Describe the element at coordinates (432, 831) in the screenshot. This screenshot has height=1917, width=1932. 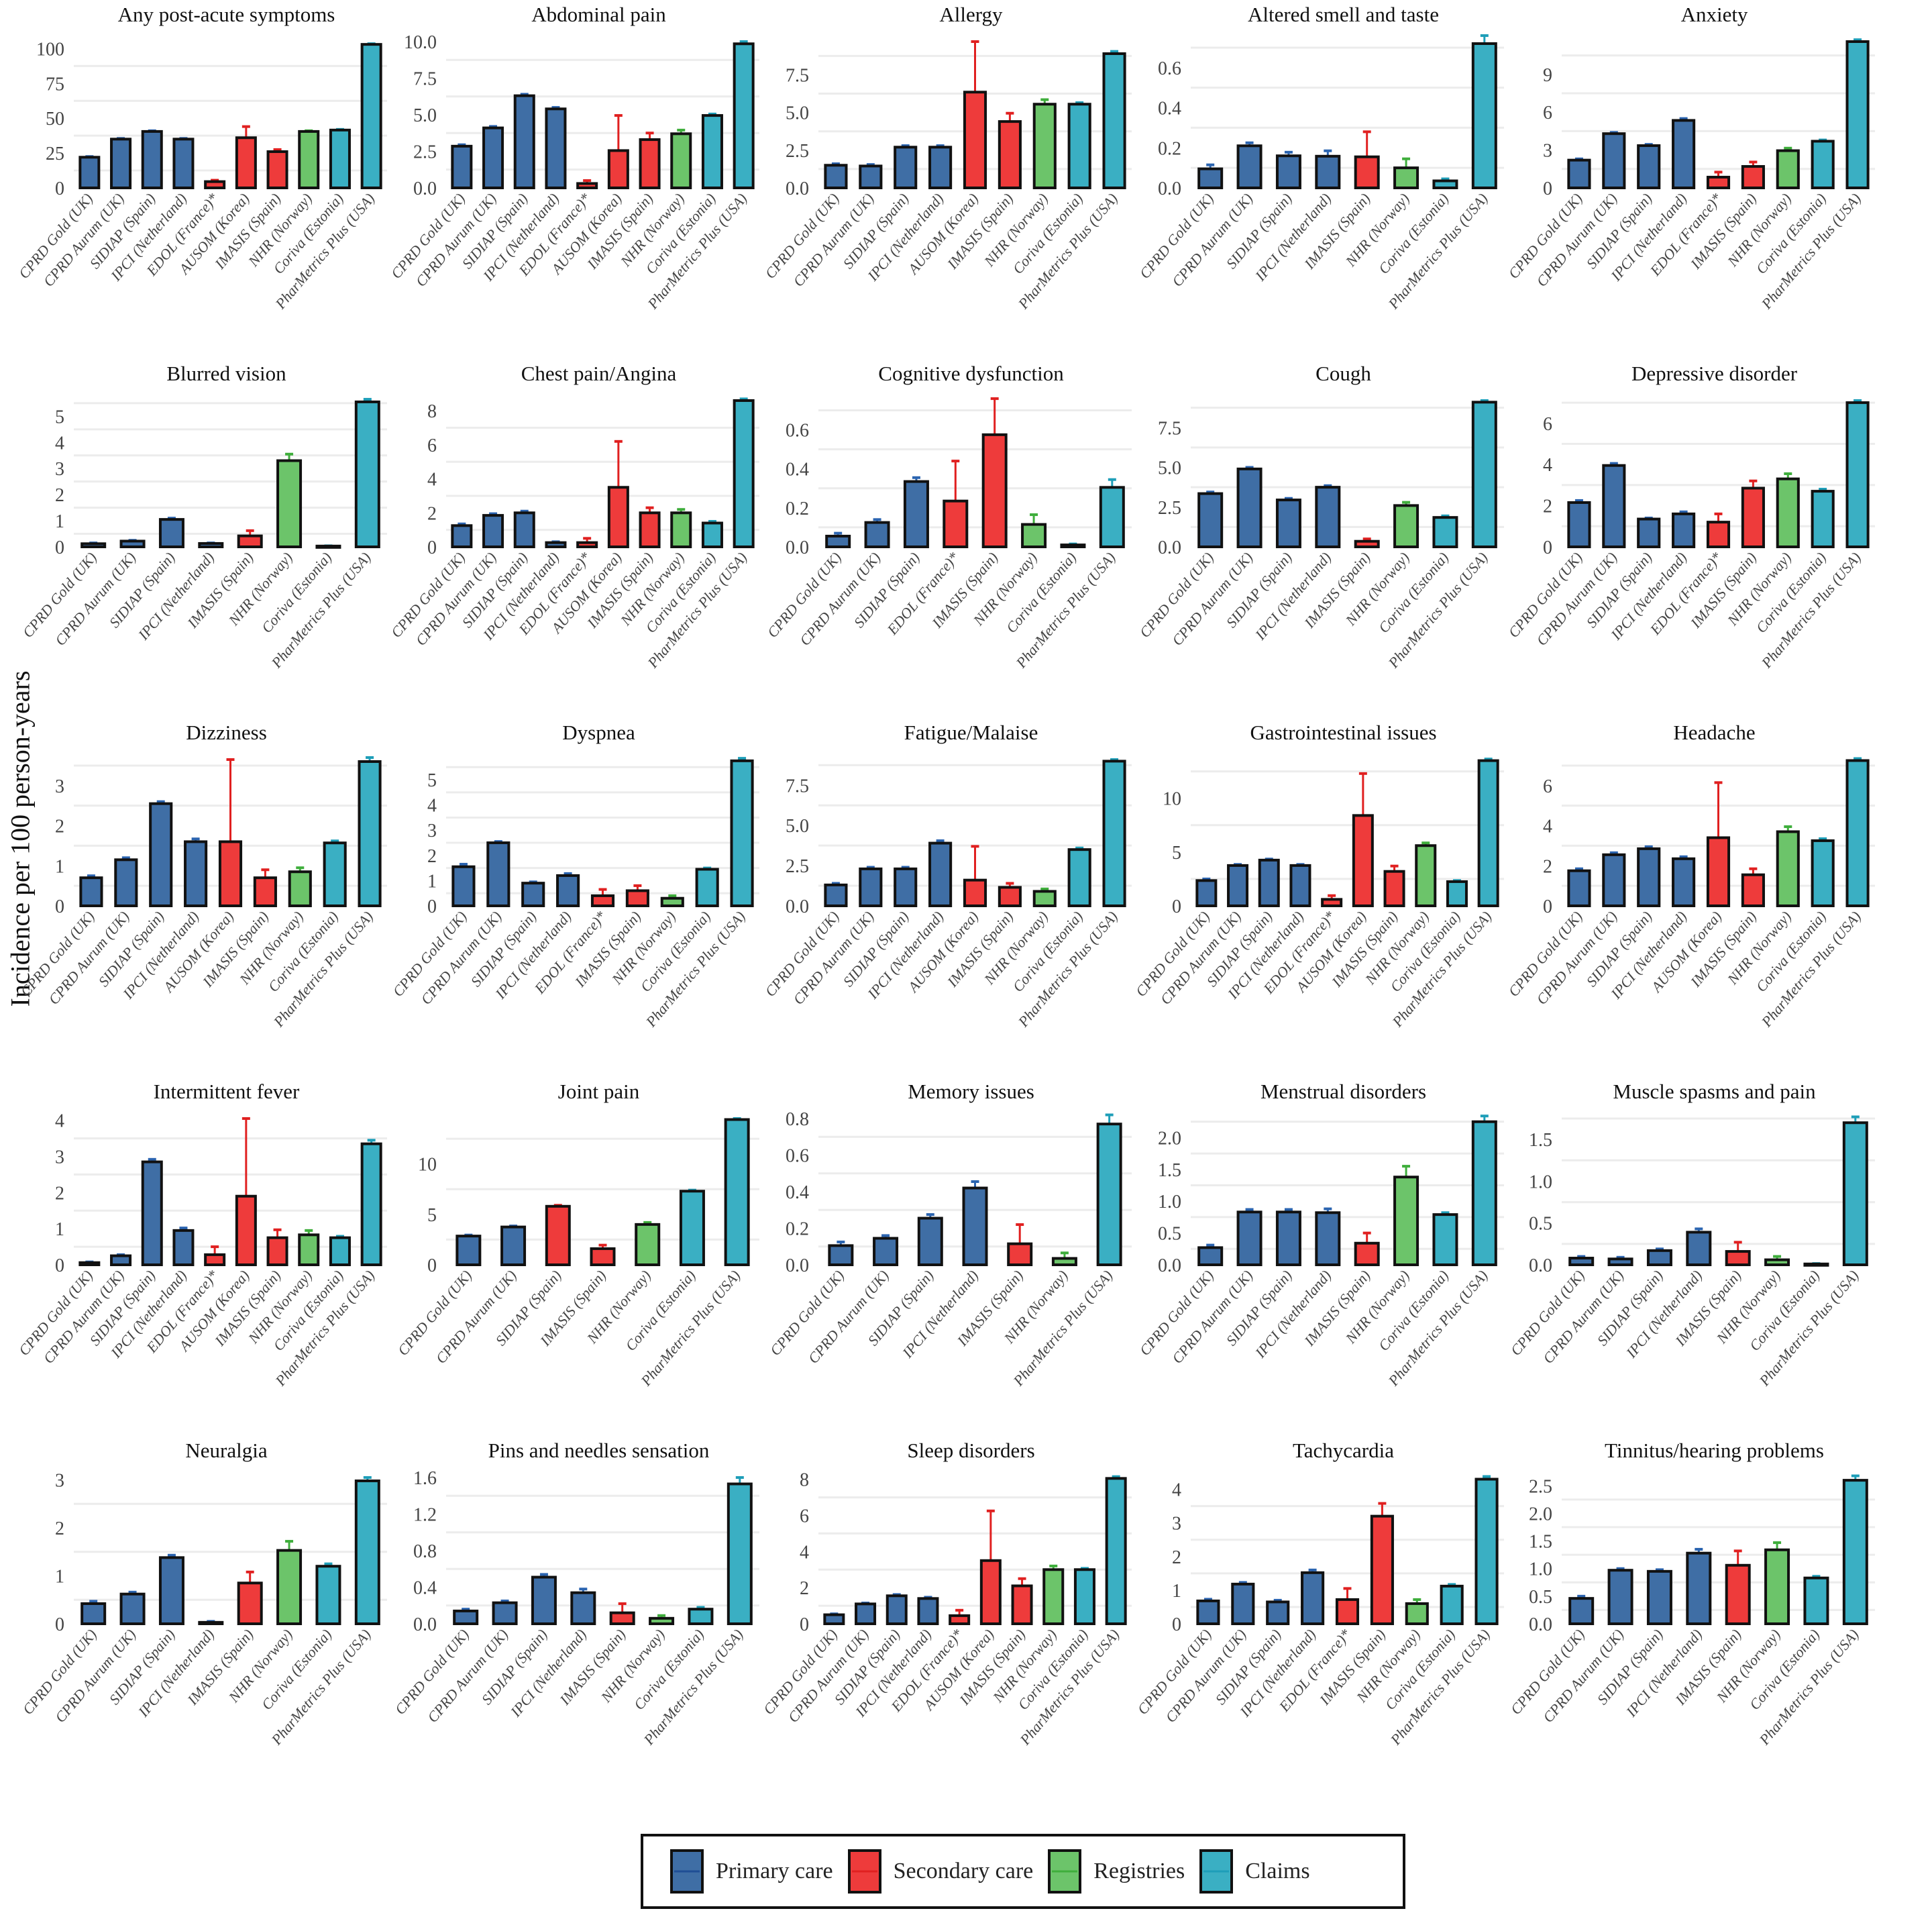
I see `y-tick-label: 3` at that location.